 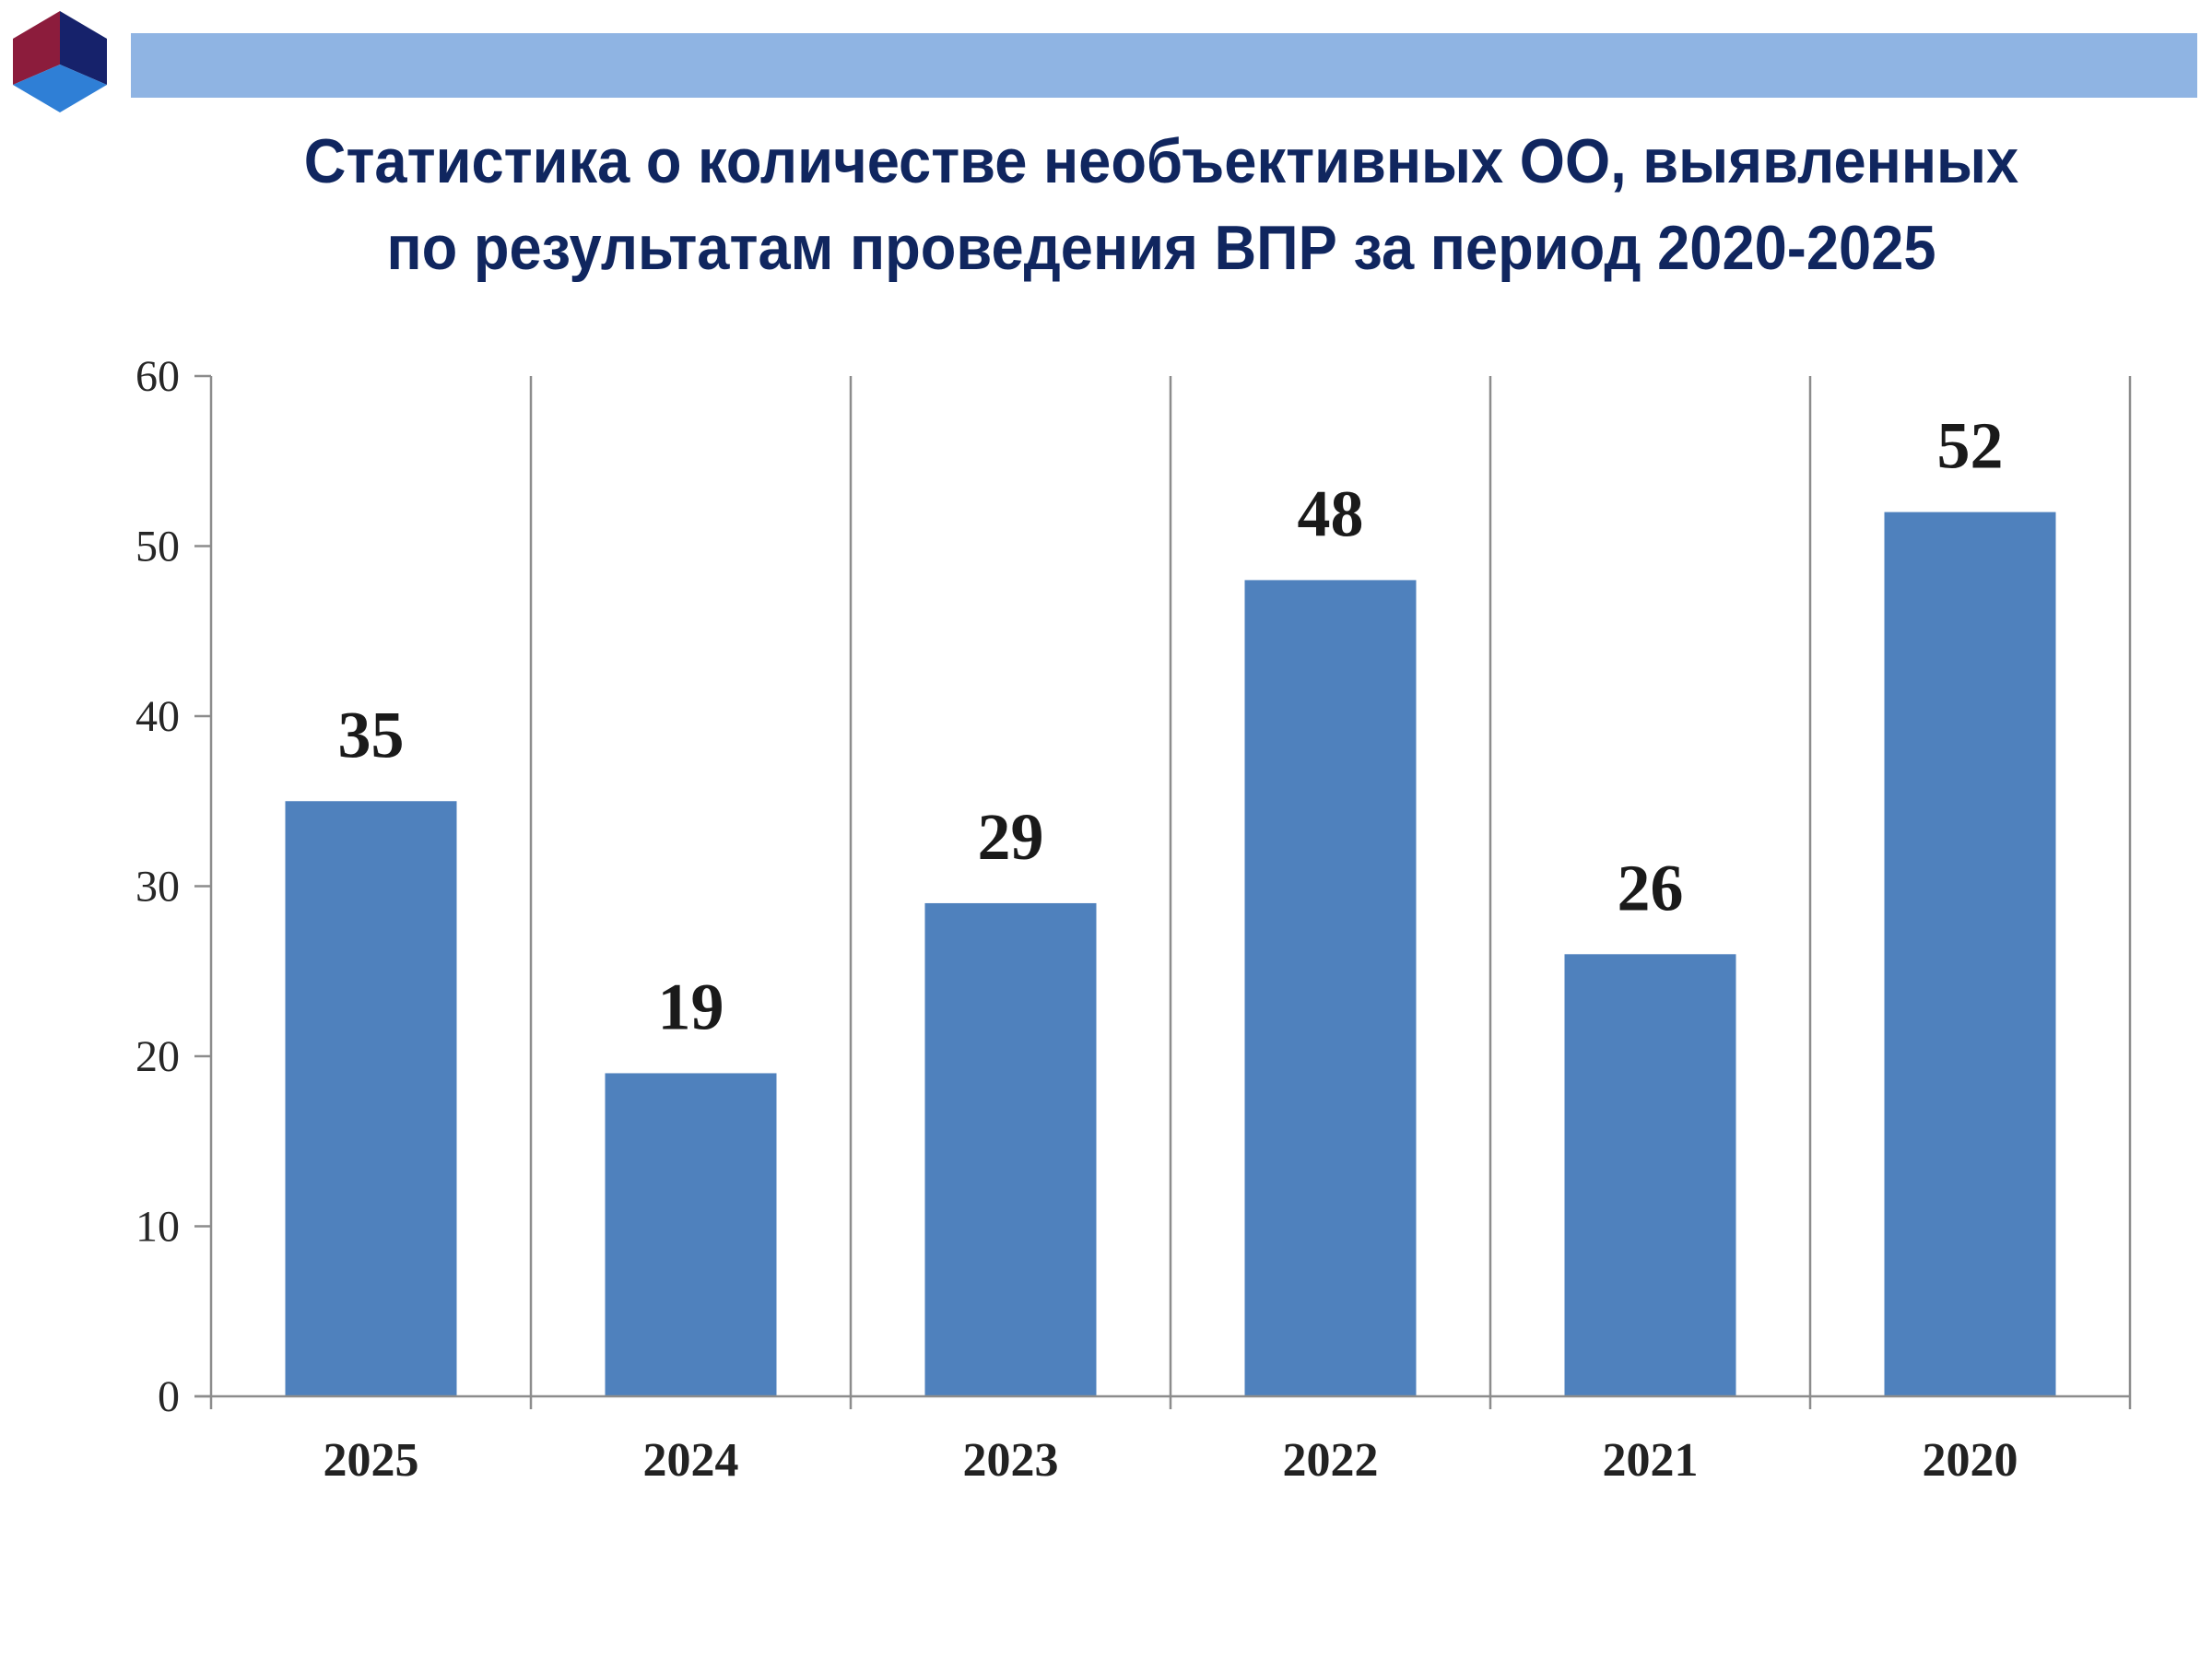 What do you see at coordinates (157, 376) in the screenshot?
I see `y-tick-label: 60` at bounding box center [157, 376].